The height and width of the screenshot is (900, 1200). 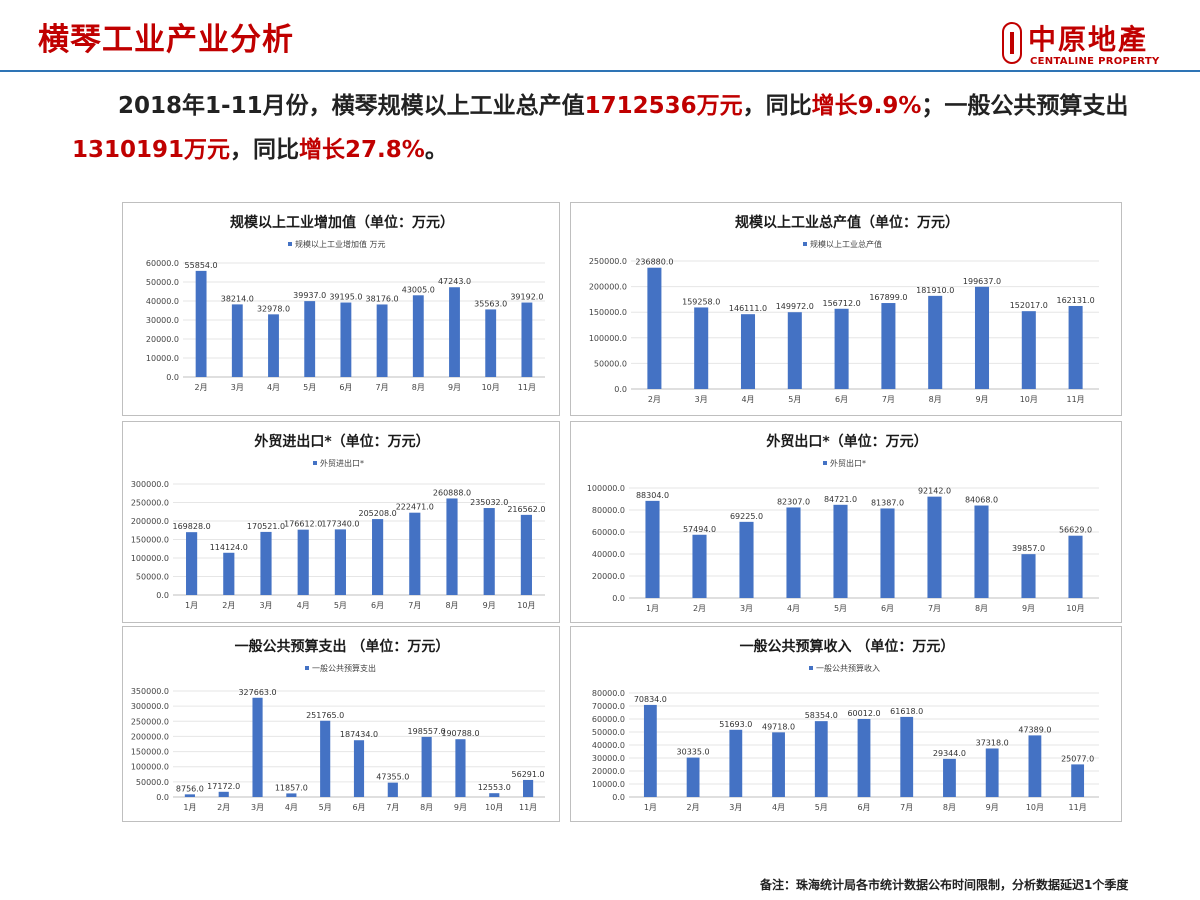 I want to click on x-tick-label: 7月, so click(x=414, y=605).